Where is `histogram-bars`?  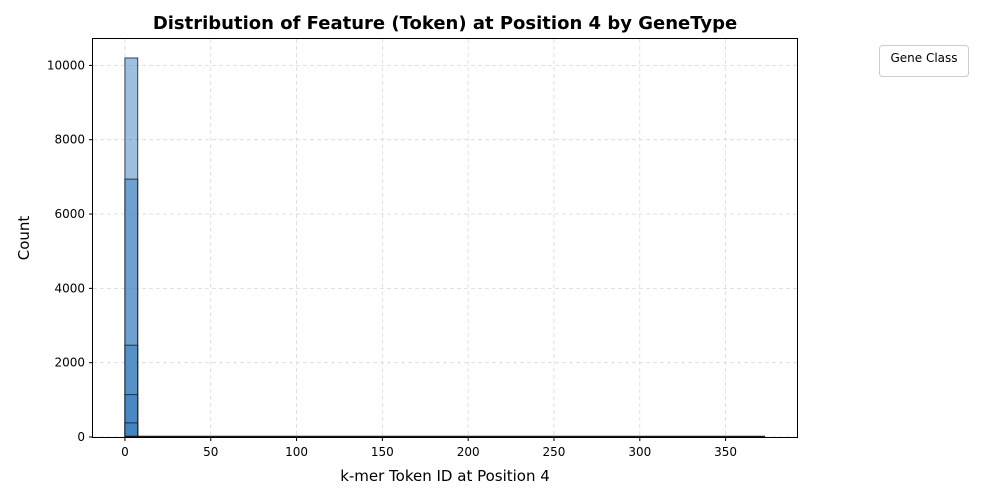 histogram-bars is located at coordinates (131, 247).